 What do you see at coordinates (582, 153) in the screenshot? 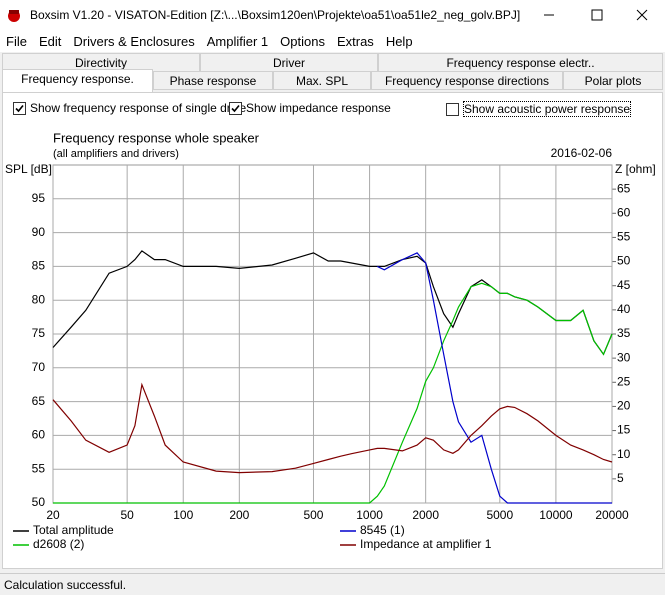
I see `chart-date: 2016-02-06` at bounding box center [582, 153].